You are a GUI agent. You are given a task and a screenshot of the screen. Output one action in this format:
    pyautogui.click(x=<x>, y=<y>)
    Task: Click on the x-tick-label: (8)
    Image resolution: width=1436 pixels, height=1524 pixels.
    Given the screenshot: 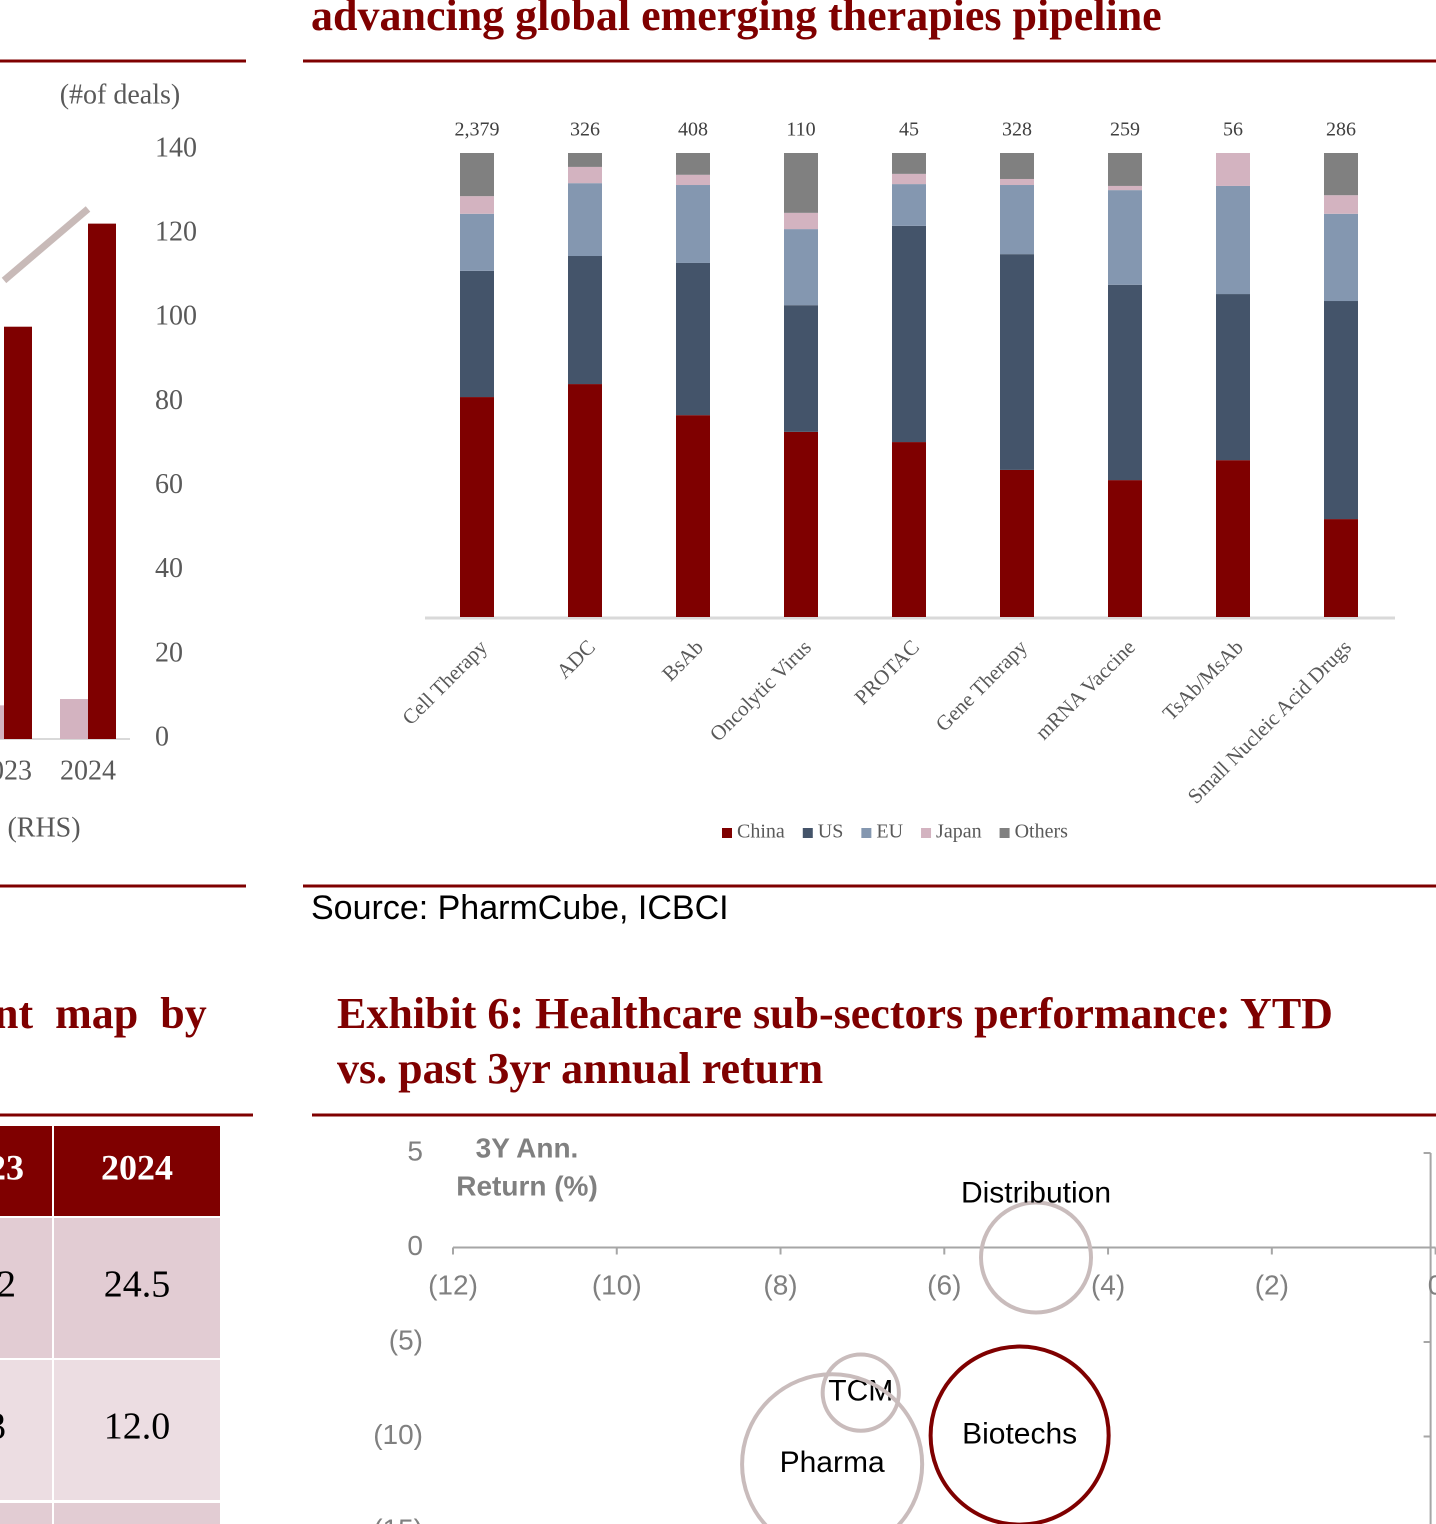 What is the action you would take?
    pyautogui.click(x=780, y=1284)
    